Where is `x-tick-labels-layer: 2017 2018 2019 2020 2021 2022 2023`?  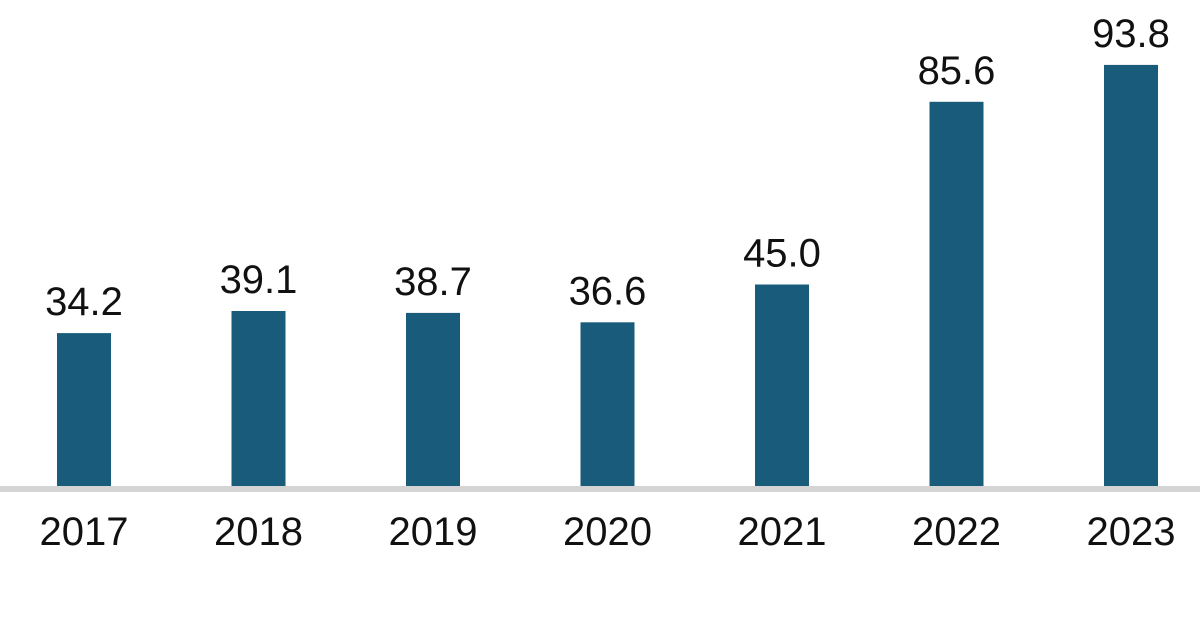
x-tick-labels-layer: 2017 2018 2019 2020 2021 2022 2023 is located at coordinates (608, 532).